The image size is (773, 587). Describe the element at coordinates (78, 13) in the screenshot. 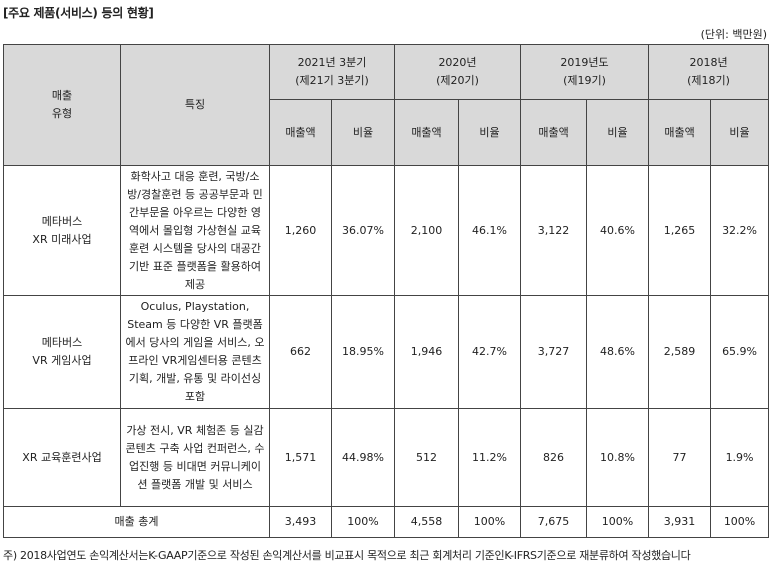

I see `section-title: [주요 제품(서비스) 등의 현황]` at that location.